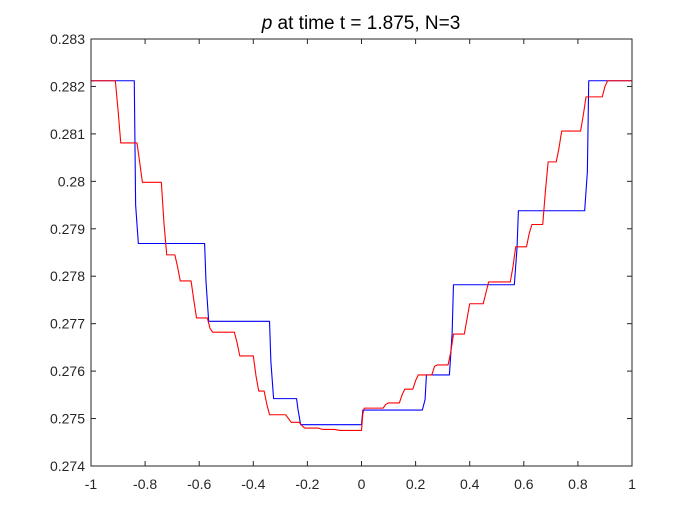  Describe the element at coordinates (67, 324) in the screenshot. I see `y-tick-label: 0.277` at that location.